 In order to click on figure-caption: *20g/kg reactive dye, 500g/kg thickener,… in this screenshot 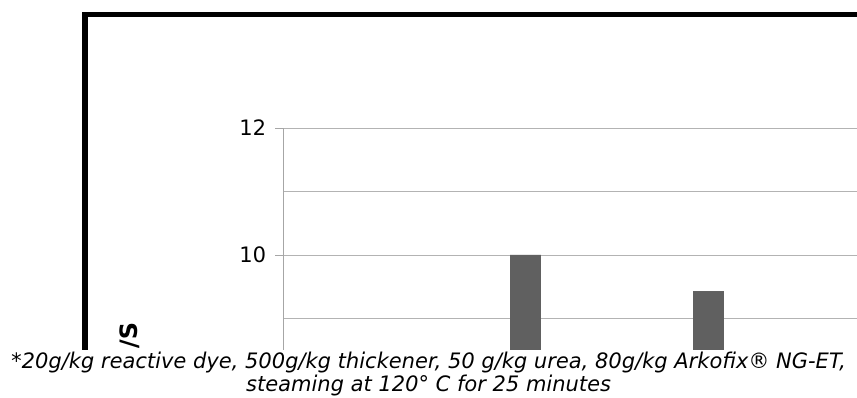, I will do `click(428, 374)`.